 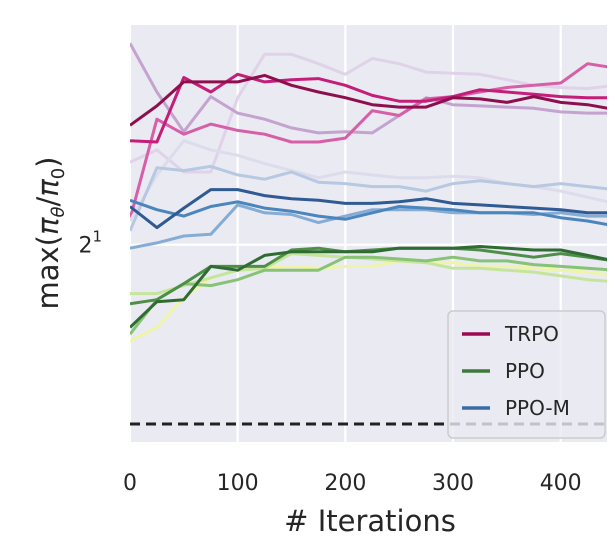 I want to click on legend-label: PPO-M, so click(x=537, y=408).